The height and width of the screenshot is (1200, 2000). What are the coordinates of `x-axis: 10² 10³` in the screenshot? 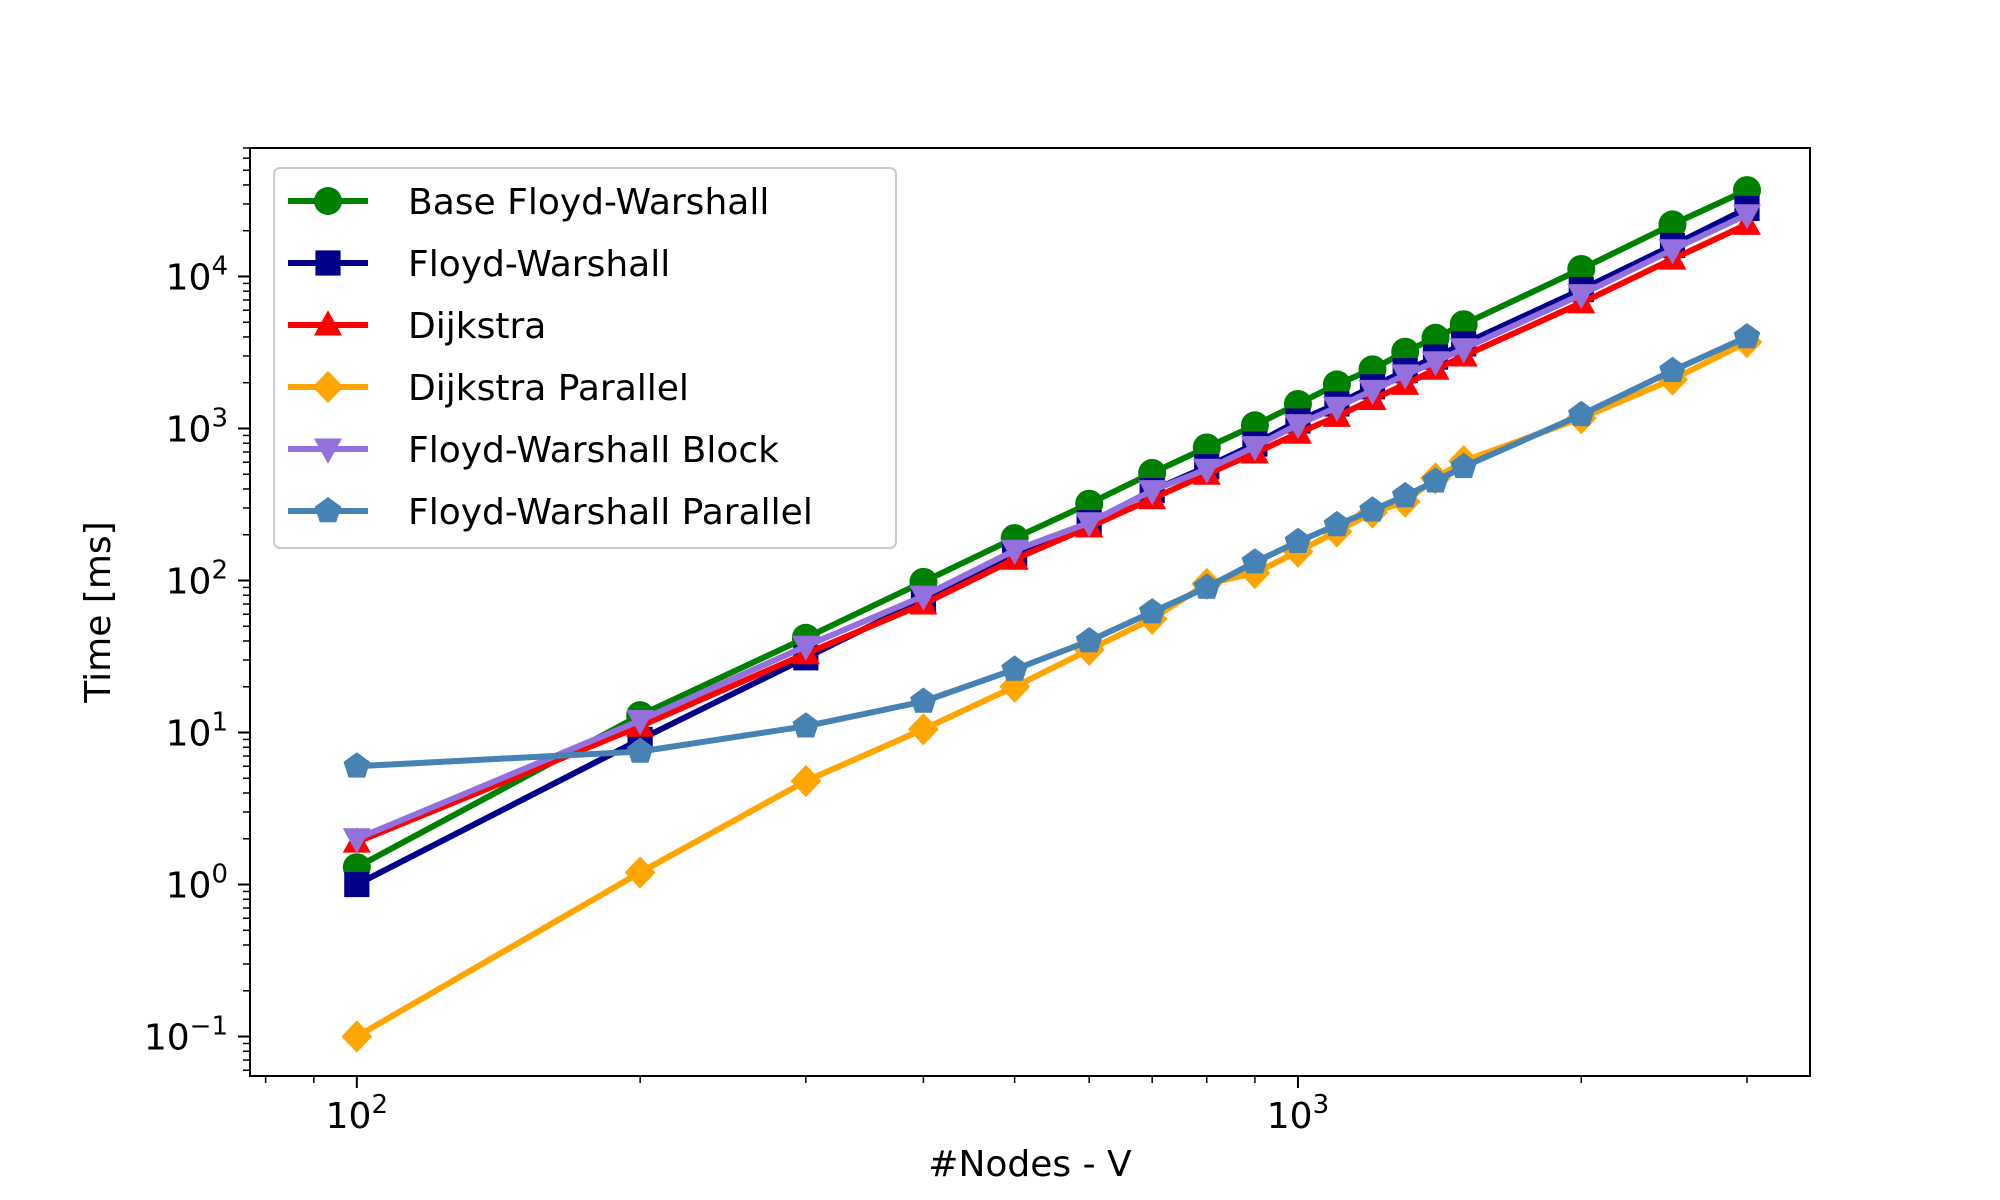 It's located at (1006, 1106).